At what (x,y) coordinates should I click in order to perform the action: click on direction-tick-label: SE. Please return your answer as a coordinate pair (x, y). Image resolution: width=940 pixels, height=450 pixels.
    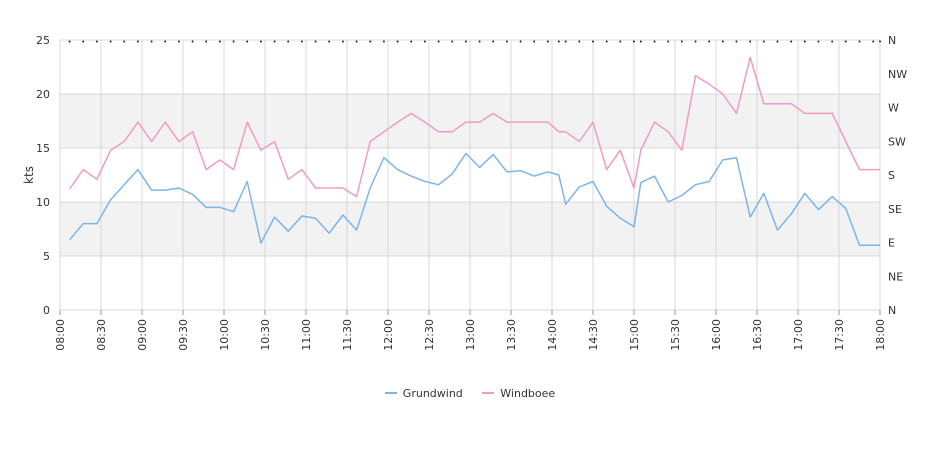
    Looking at the image, I should click on (895, 209).